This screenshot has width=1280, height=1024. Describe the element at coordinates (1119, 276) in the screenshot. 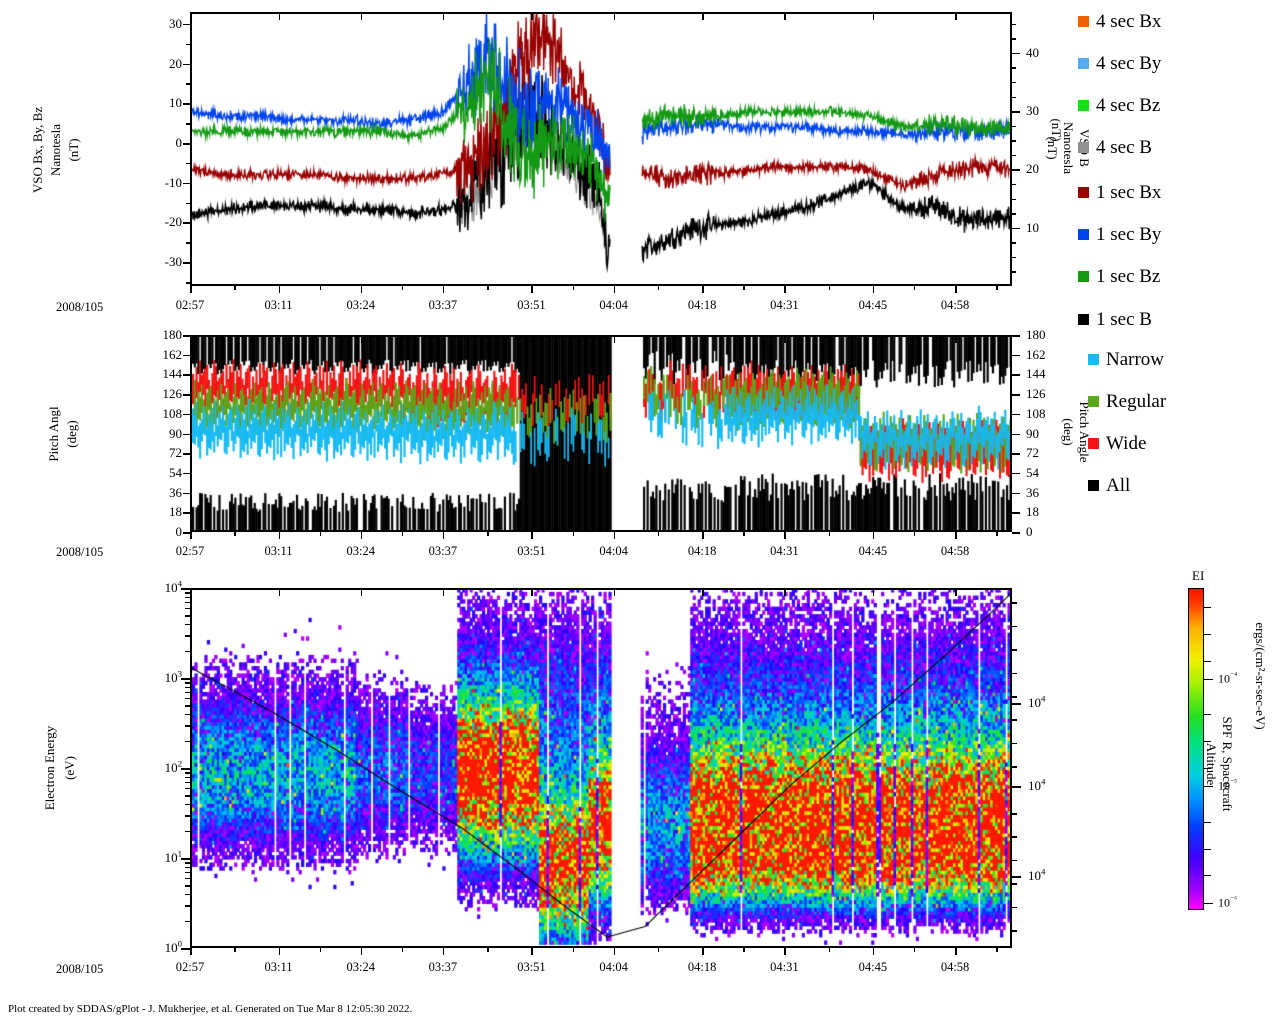

I see `legend-item: 1 sec Bz` at that location.